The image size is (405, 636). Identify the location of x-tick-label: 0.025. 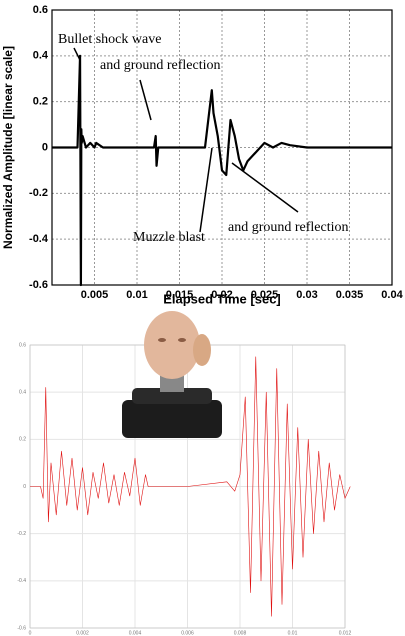
(265, 295).